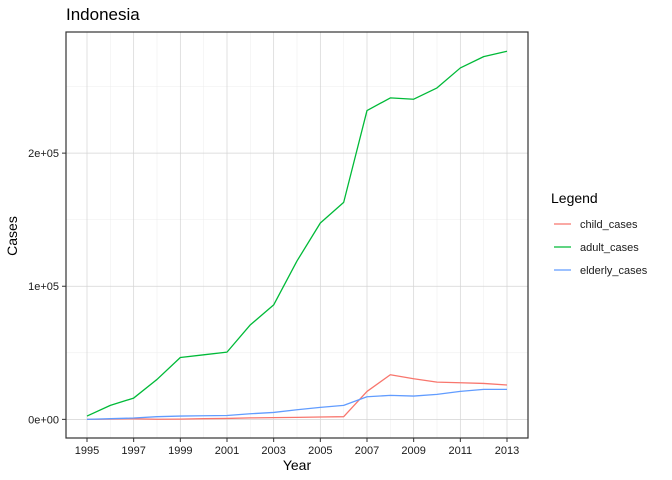  Describe the element at coordinates (273, 451) in the screenshot. I see `x-tick-label: 2003` at that location.